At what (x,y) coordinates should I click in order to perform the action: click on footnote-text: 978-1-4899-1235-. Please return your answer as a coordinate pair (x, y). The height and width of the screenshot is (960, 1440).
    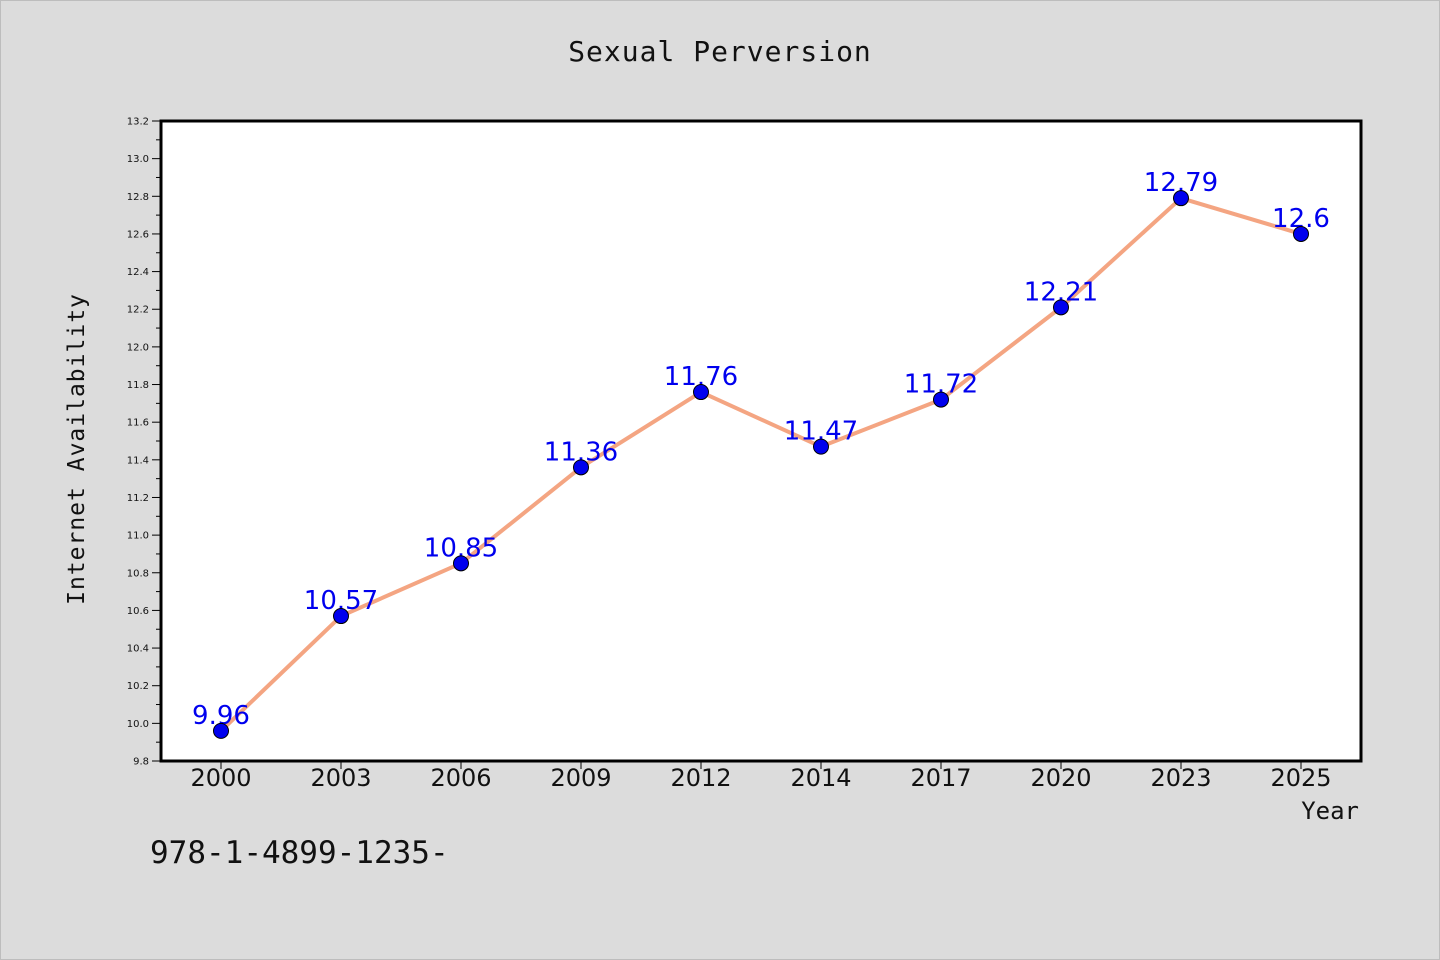
    Looking at the image, I should click on (299, 853).